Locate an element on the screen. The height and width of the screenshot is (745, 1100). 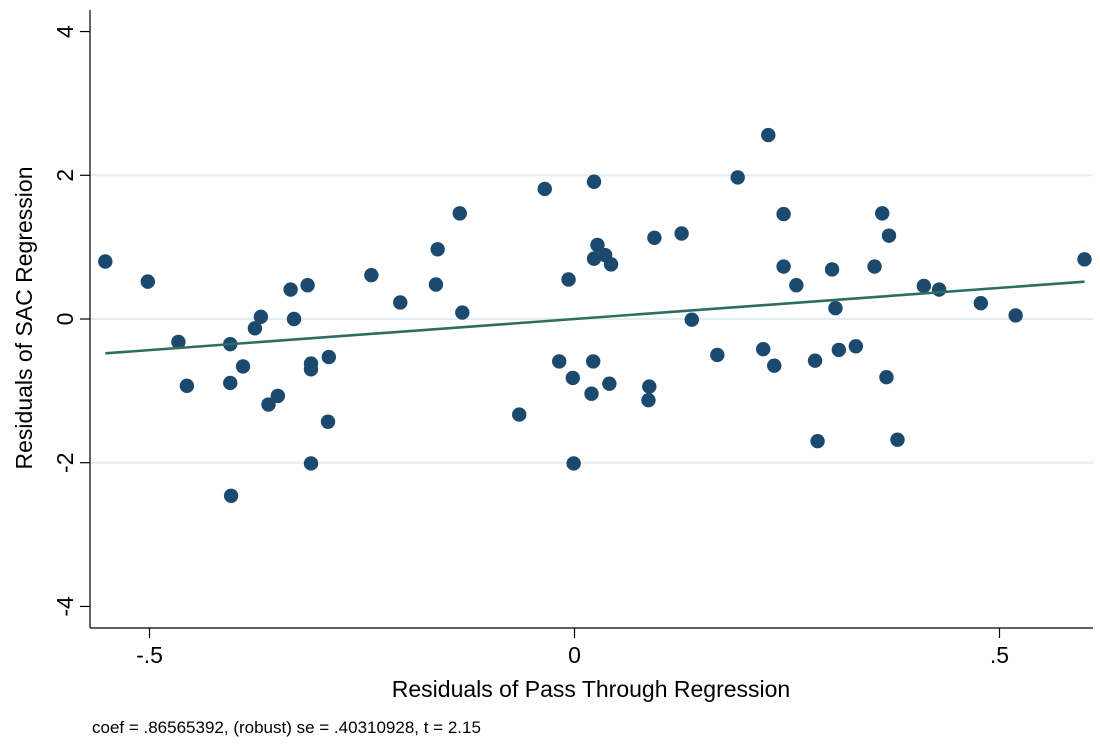
y-tick-label: 0 is located at coordinates (65, 319).